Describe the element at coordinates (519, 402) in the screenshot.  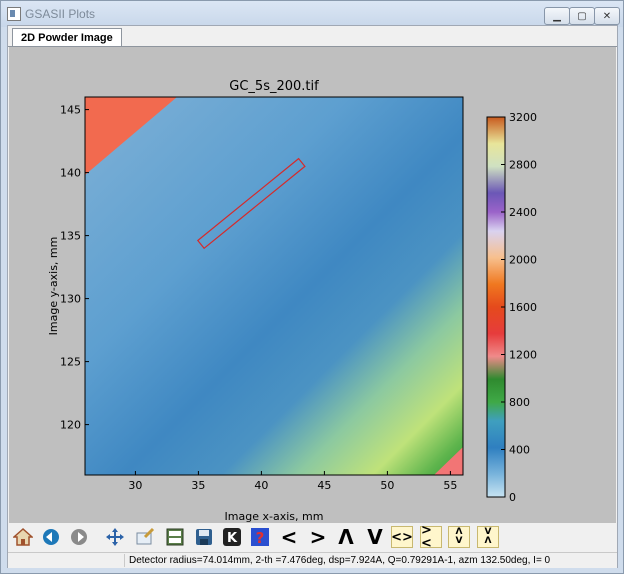
I see `colorbar-tick-label: 800` at that location.